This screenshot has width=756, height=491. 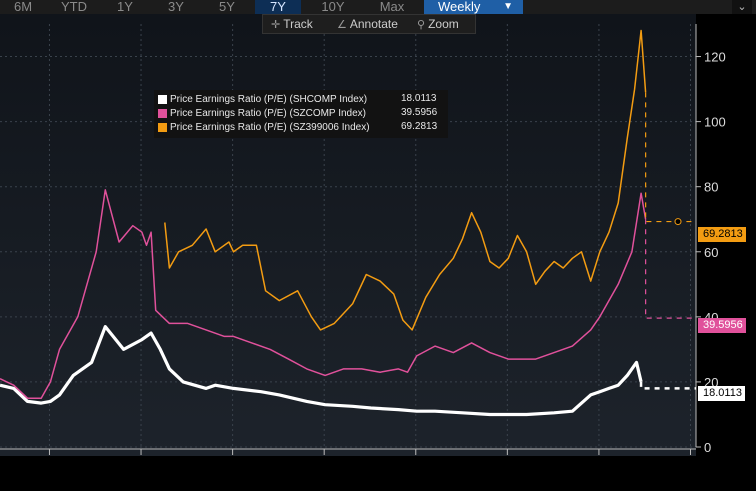 I want to click on zoom-tool: ⚲ Zoom, so click(x=438, y=24).